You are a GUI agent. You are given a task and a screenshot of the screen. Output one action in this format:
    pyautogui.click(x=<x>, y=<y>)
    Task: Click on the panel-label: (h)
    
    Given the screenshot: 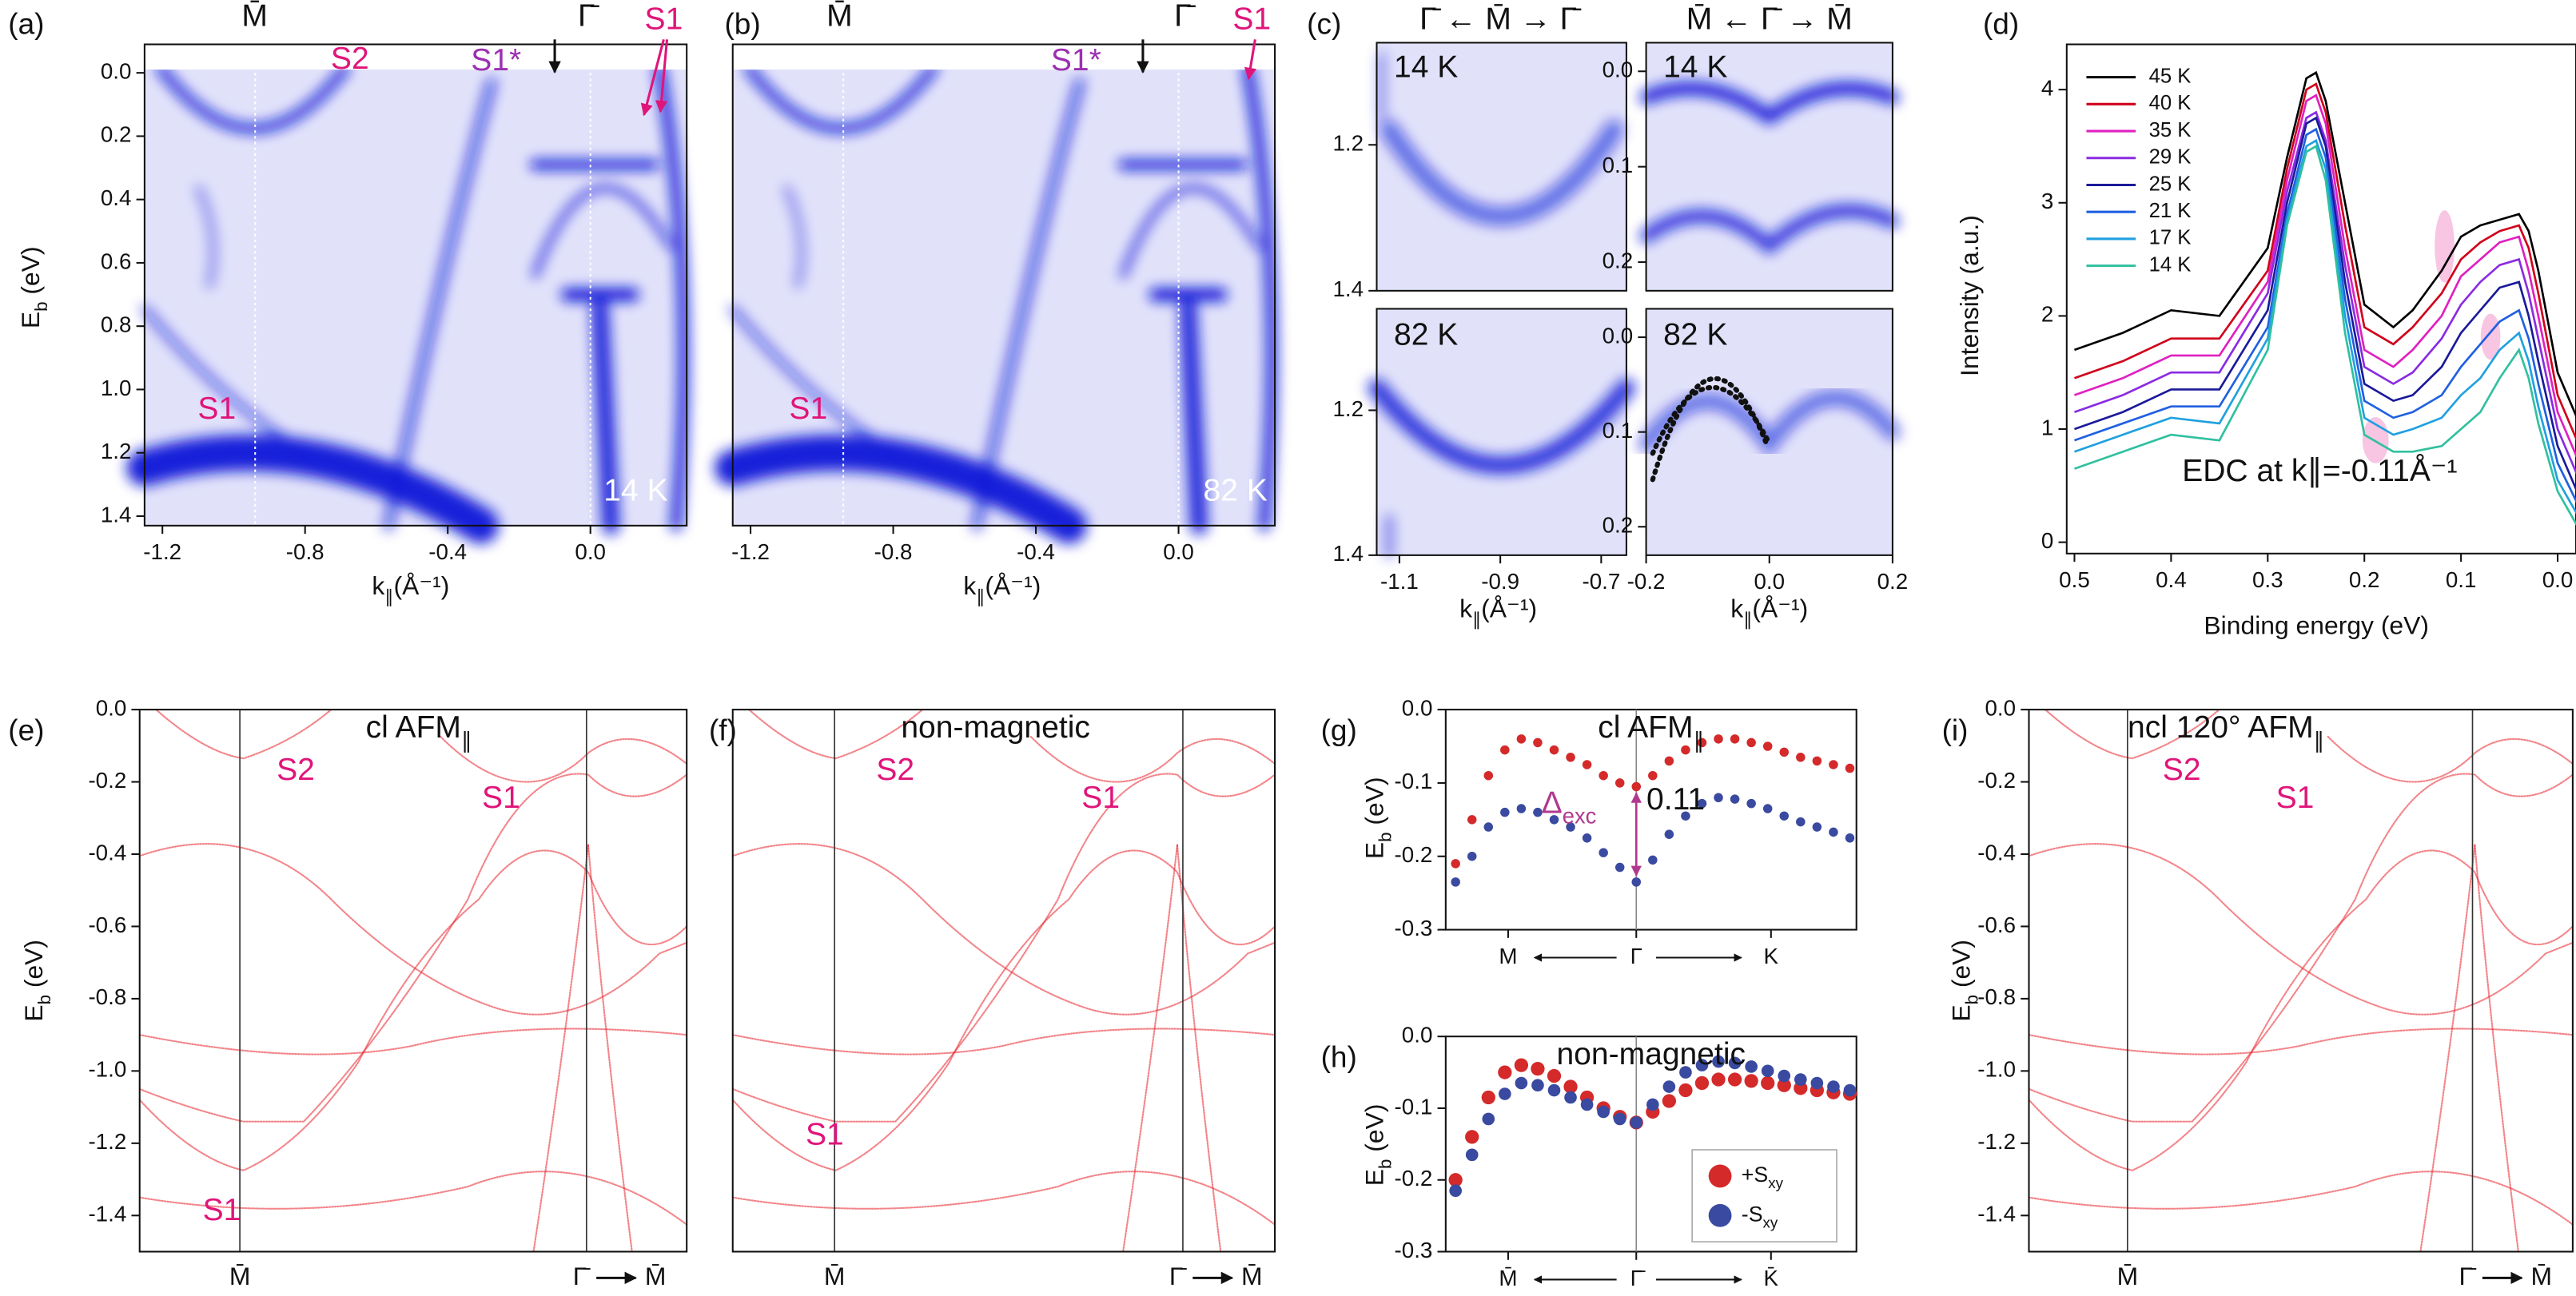 What is the action you would take?
    pyautogui.click(x=1339, y=1057)
    